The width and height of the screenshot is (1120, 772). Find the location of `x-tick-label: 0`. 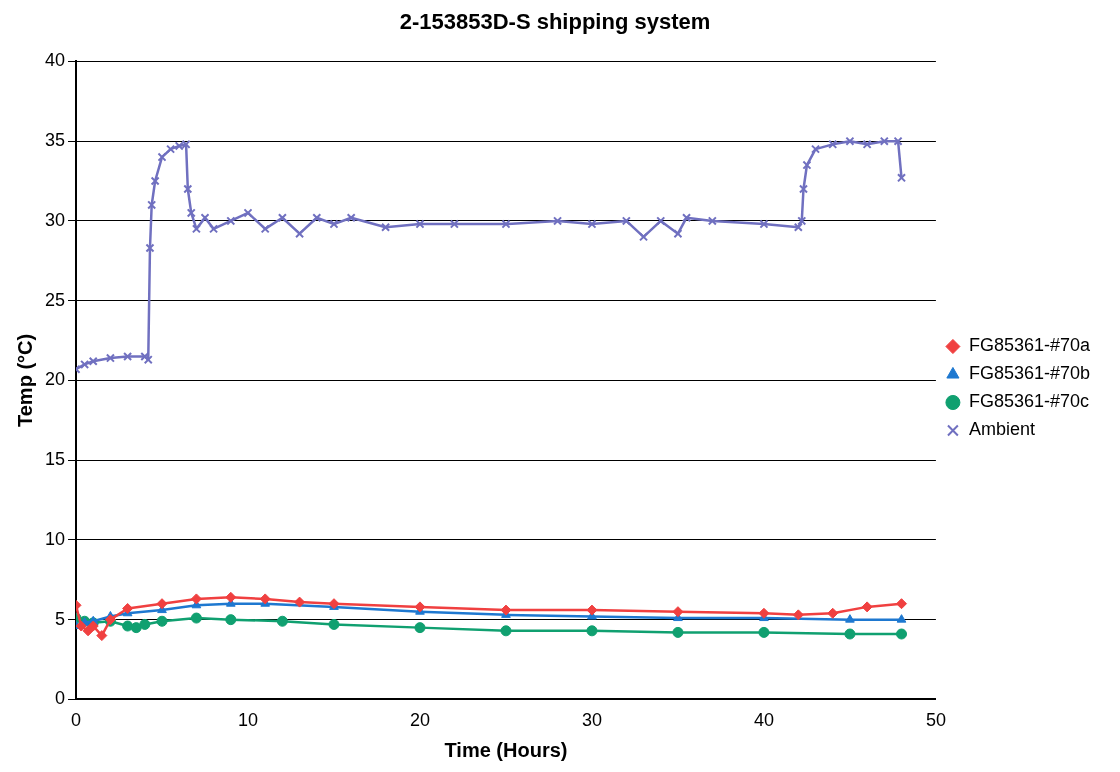

x-tick-label: 0 is located at coordinates (76, 720).